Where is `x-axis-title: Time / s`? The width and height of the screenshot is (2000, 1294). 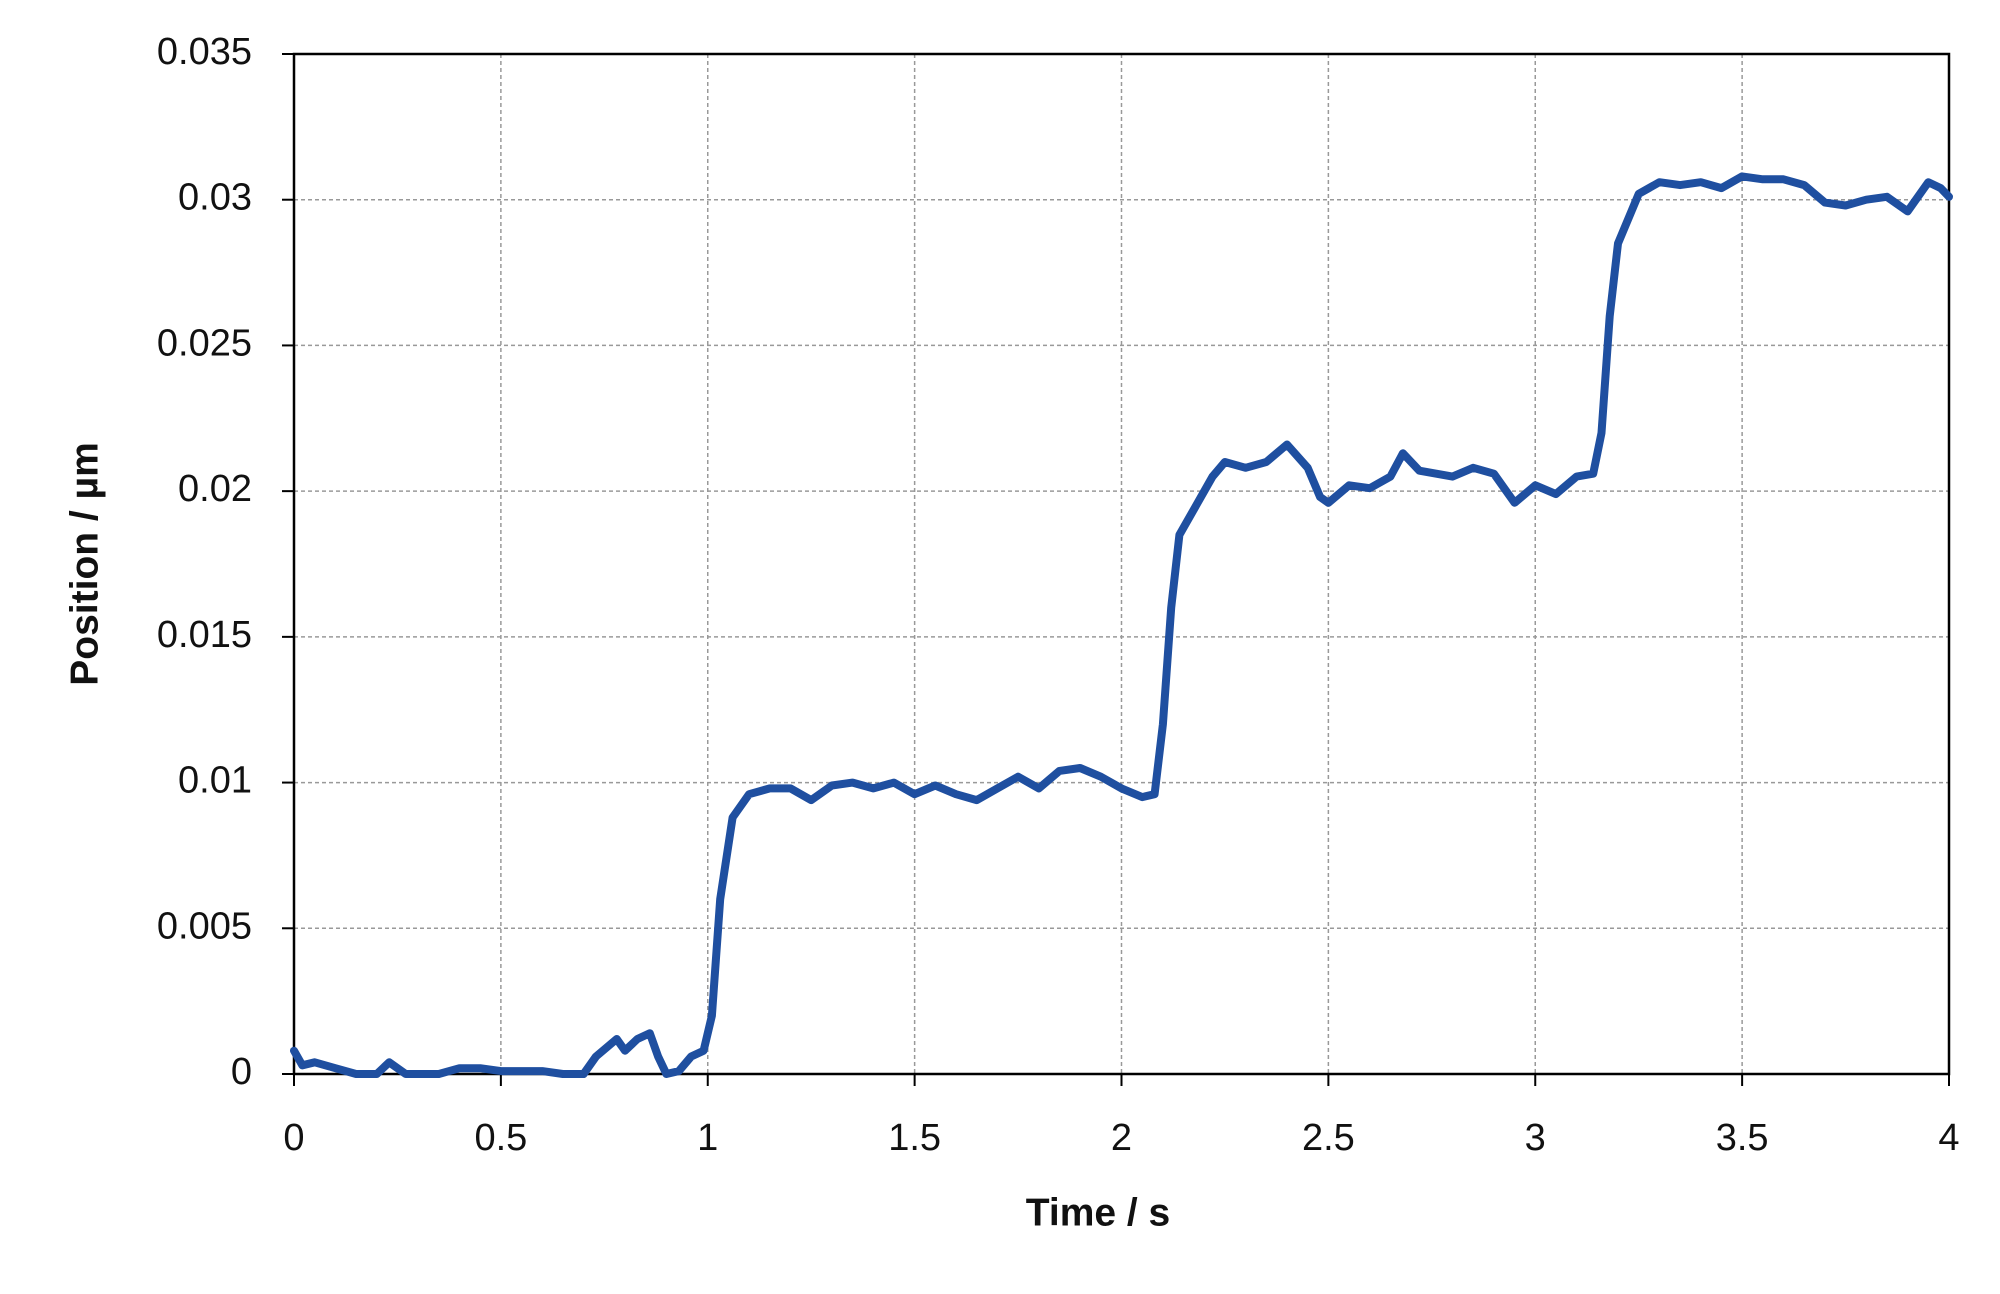
x-axis-title: Time / s is located at coordinates (1098, 1212).